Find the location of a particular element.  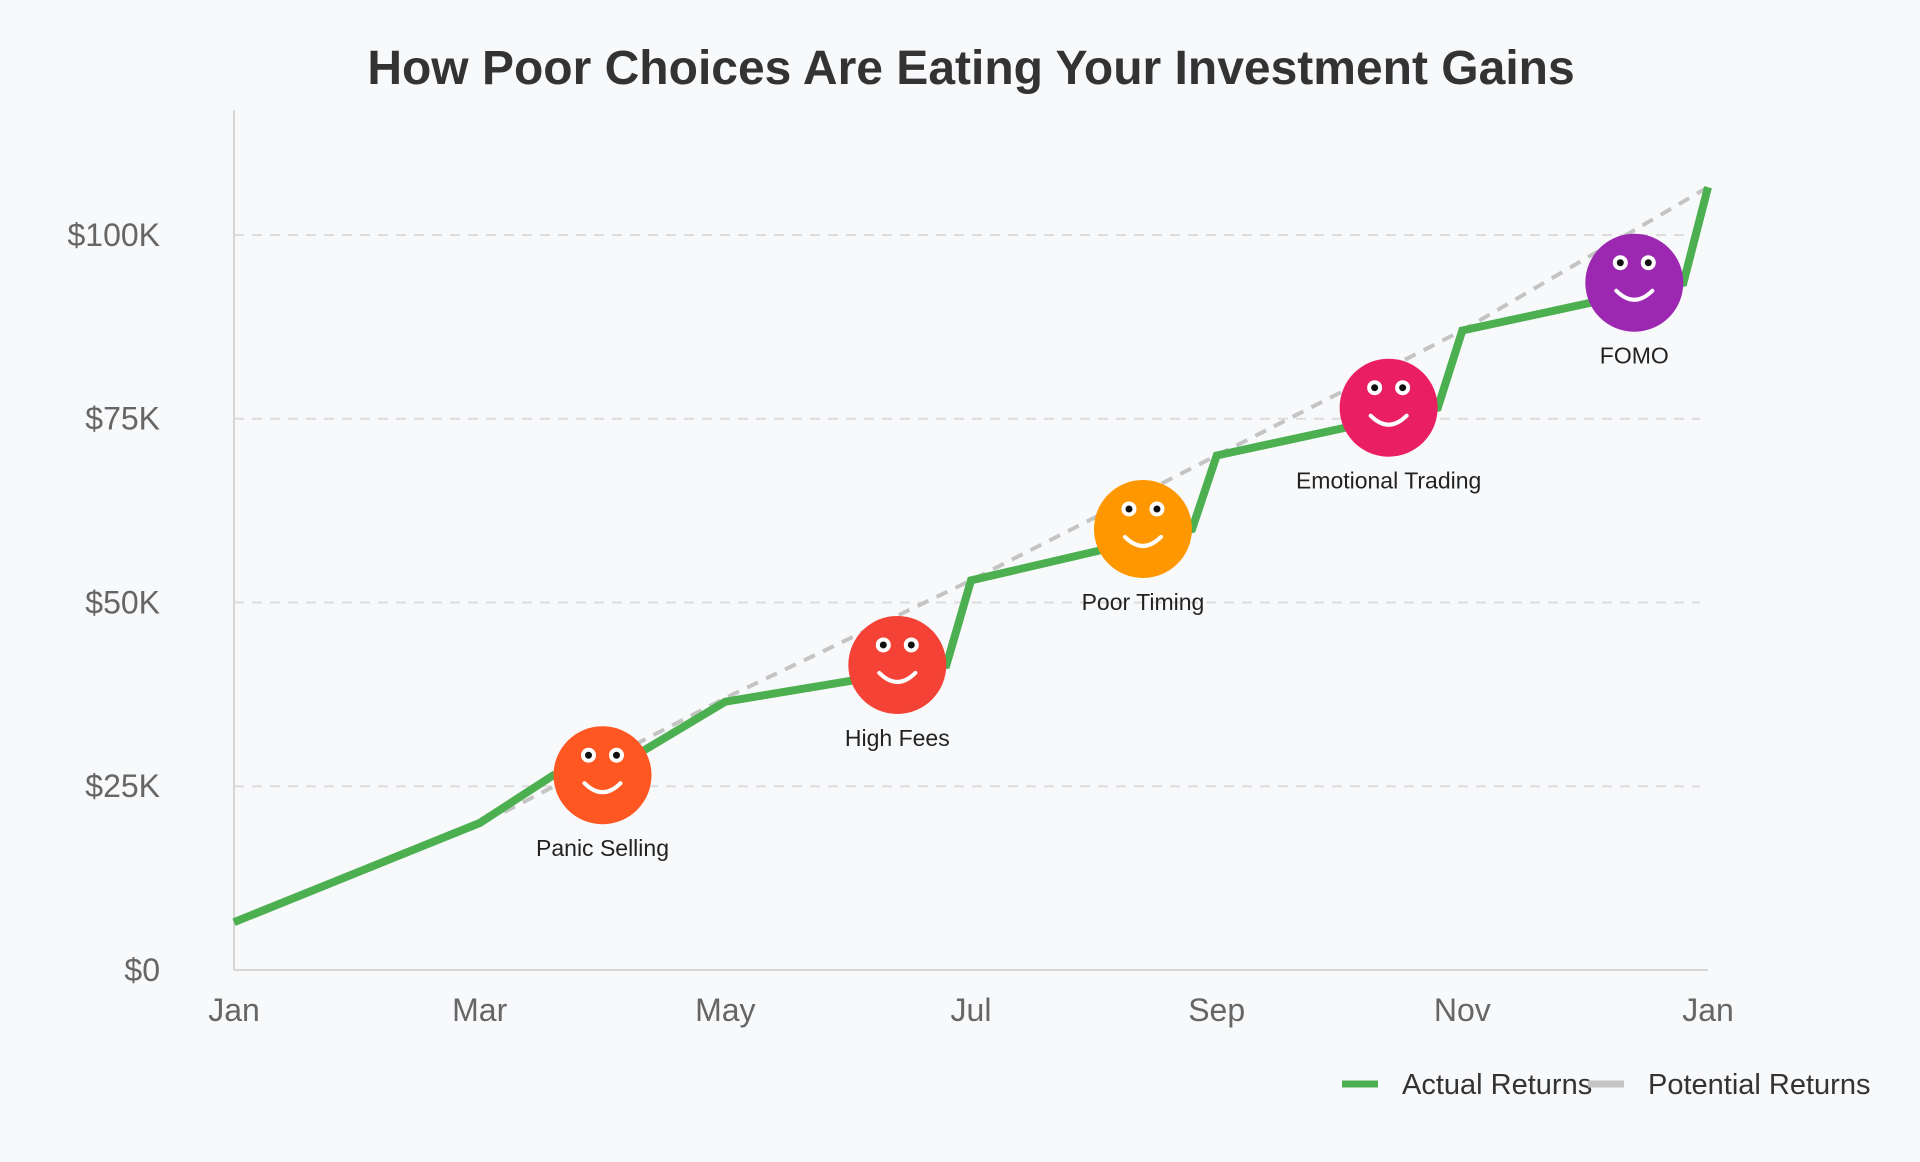

legend: Actual Returns Potential Returns is located at coordinates (1606, 1085).